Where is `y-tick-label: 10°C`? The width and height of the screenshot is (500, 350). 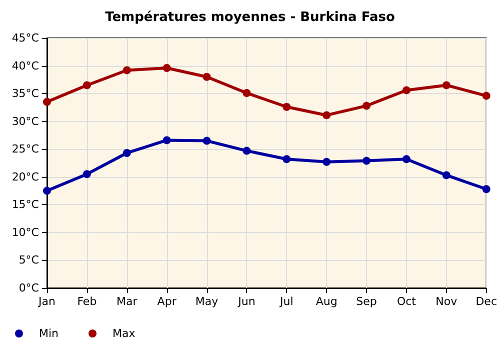 y-tick-label: 10°C is located at coordinates (26, 232).